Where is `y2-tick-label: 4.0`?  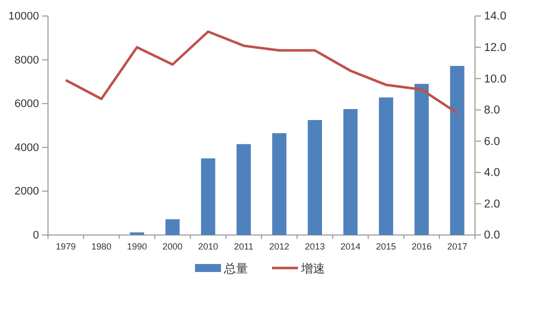
y2-tick-label: 4.0 is located at coordinates (492, 173).